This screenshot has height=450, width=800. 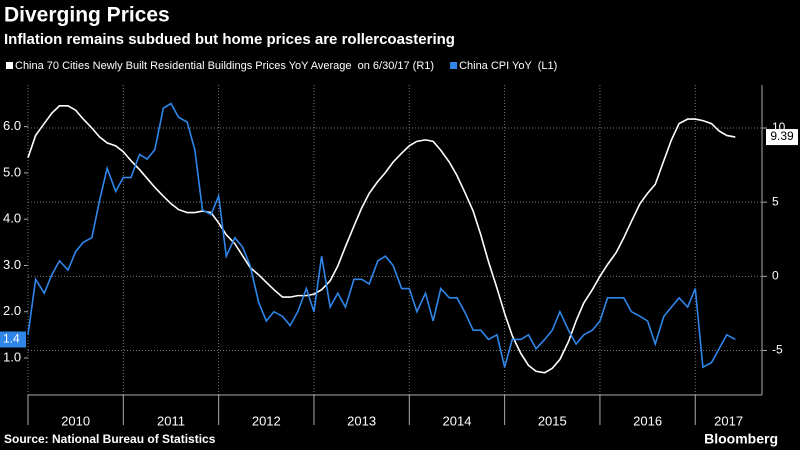 I want to click on chart-title: Diverging Prices, so click(x=87, y=15).